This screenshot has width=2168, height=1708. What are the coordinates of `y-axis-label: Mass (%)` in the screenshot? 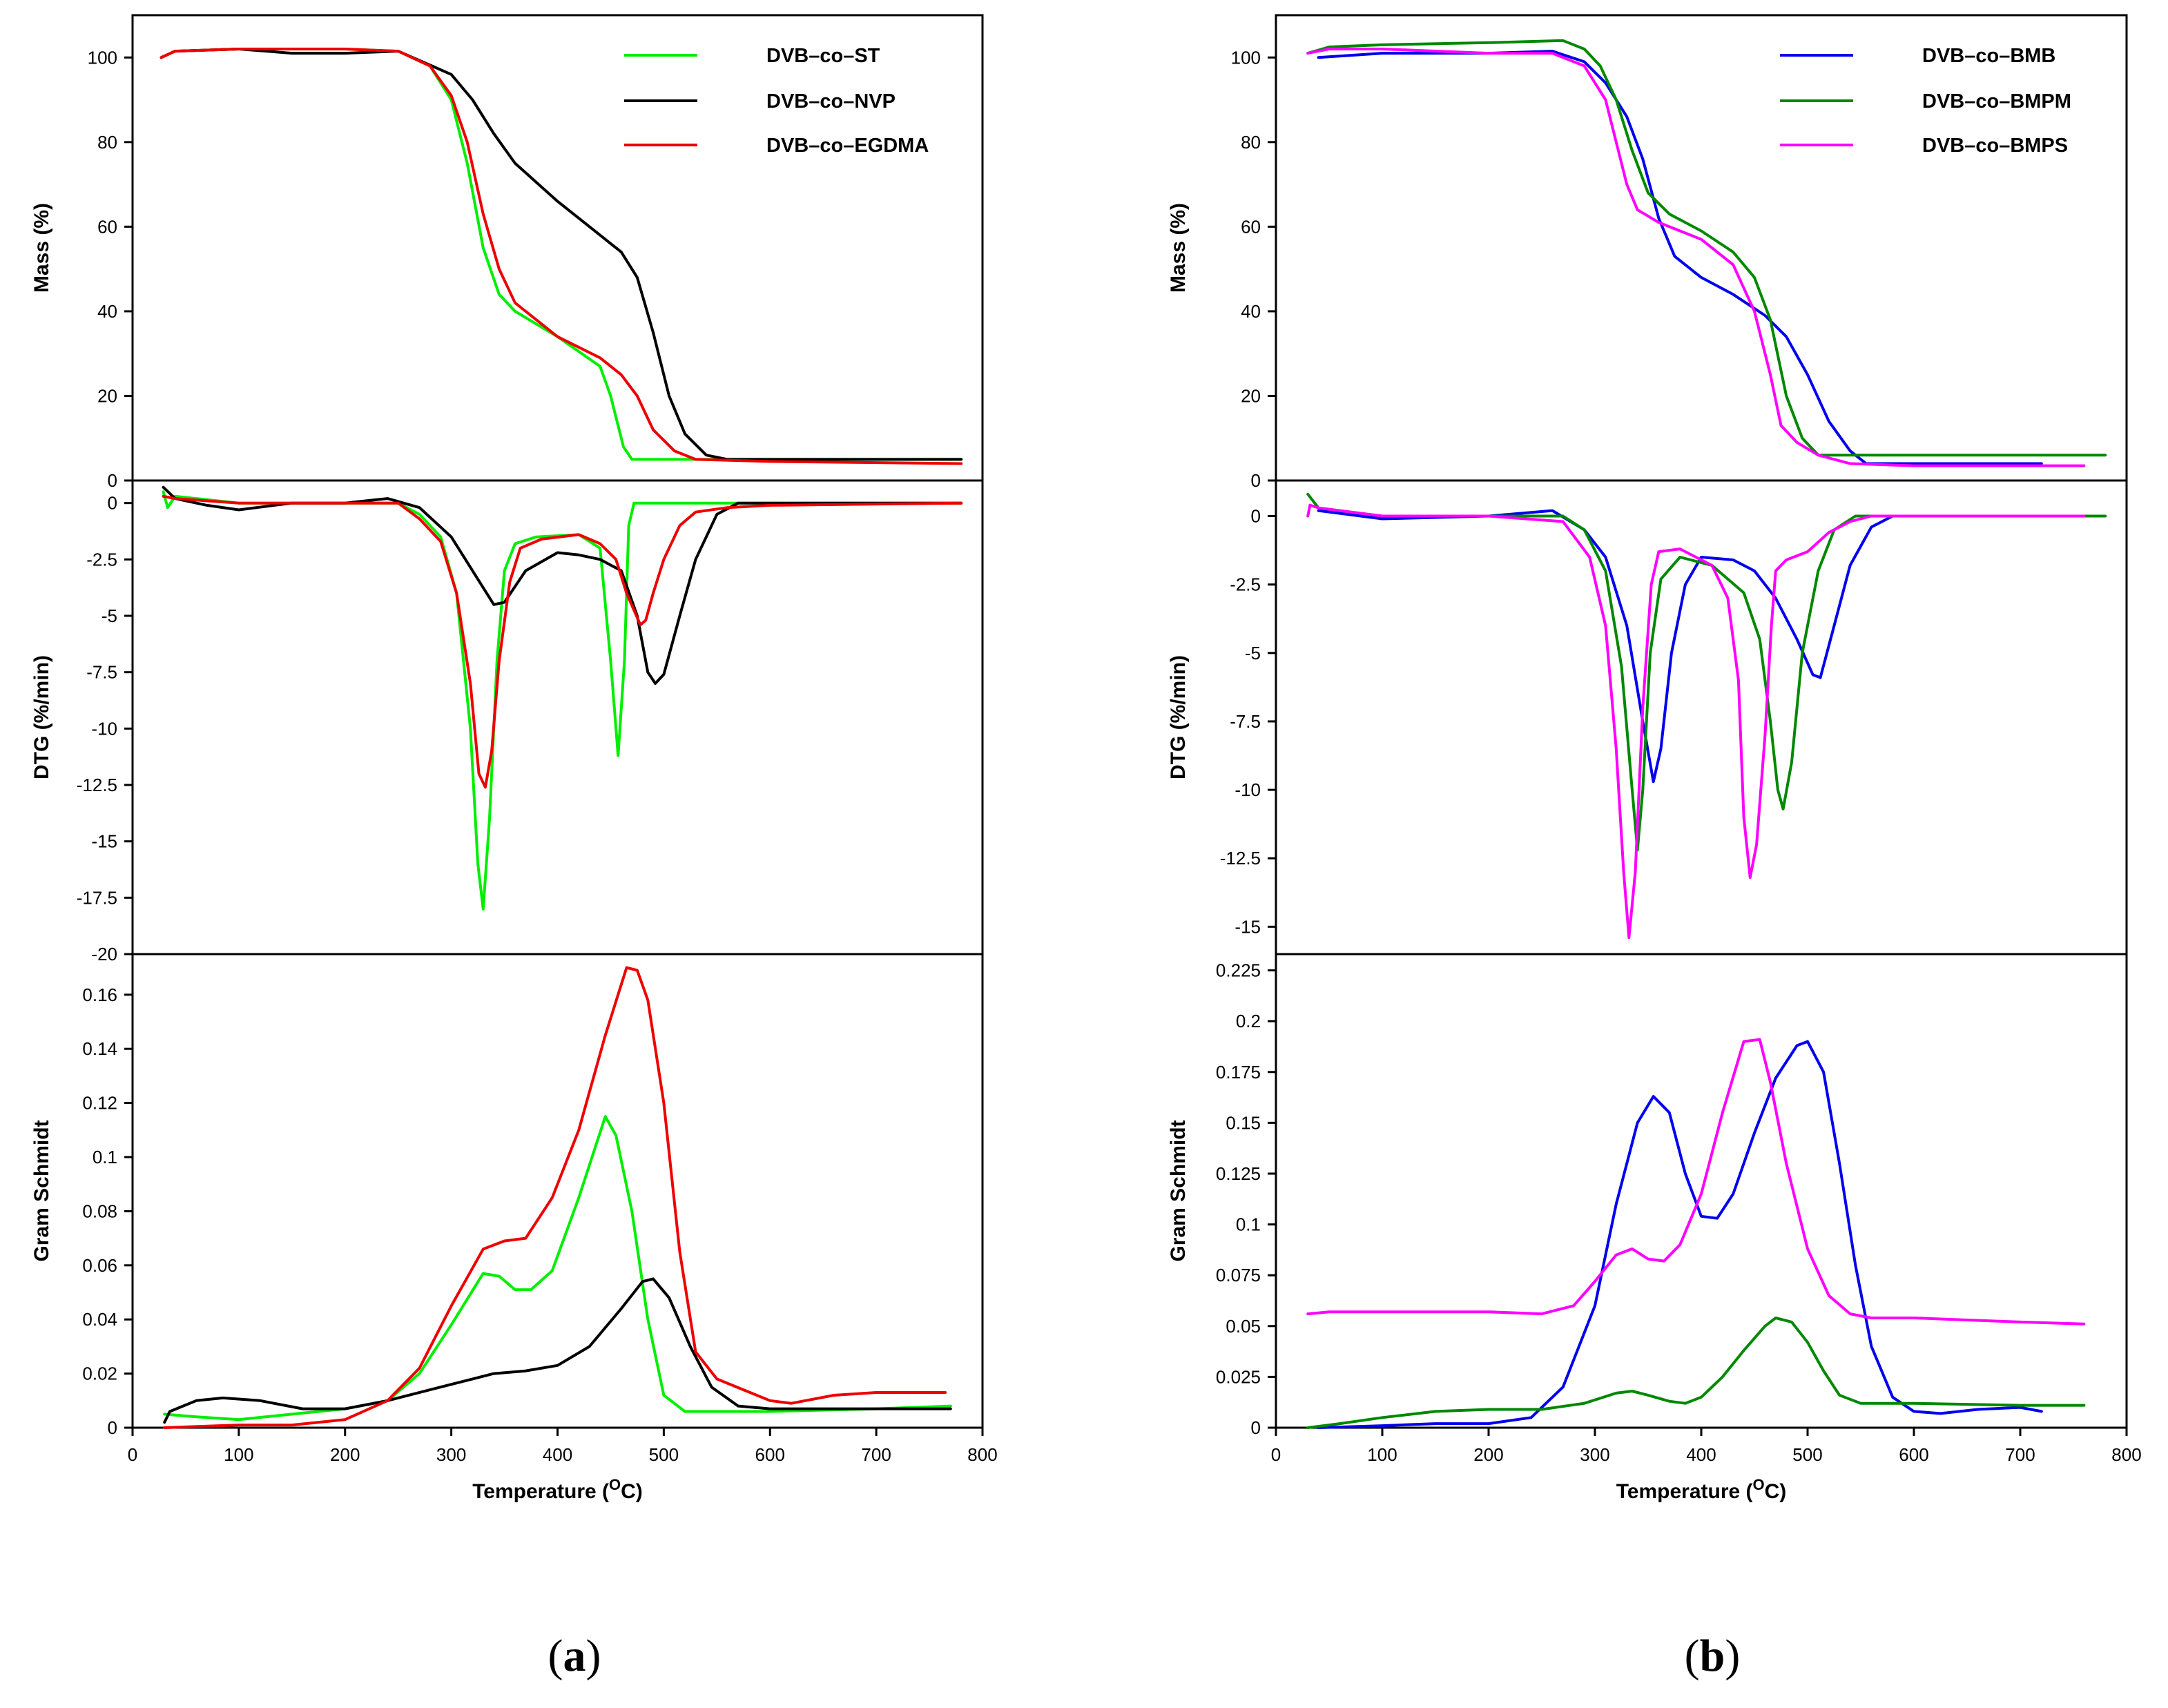 It's located at (1178, 248).